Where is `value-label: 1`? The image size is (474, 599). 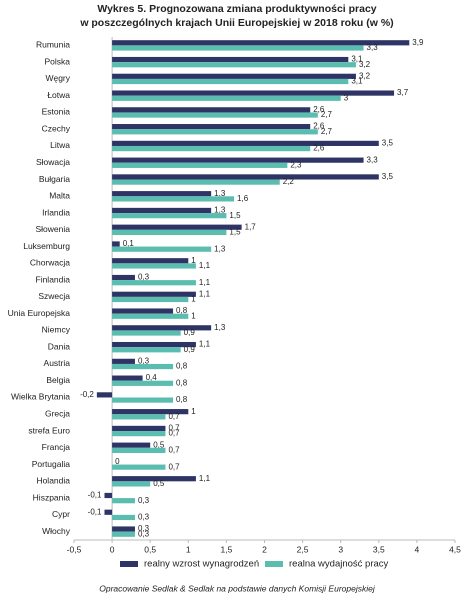
value-label: 1 is located at coordinates (193, 299).